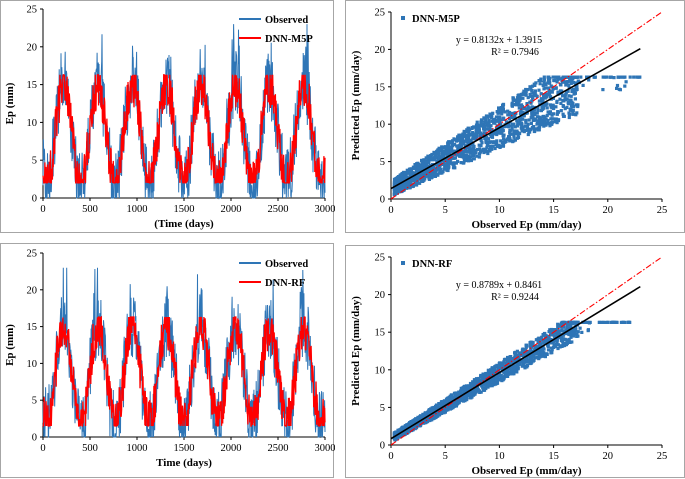 Image resolution: width=685 pixels, height=479 pixels. What do you see at coordinates (184, 352) in the screenshot?
I see `series-observed-line` at bounding box center [184, 352].